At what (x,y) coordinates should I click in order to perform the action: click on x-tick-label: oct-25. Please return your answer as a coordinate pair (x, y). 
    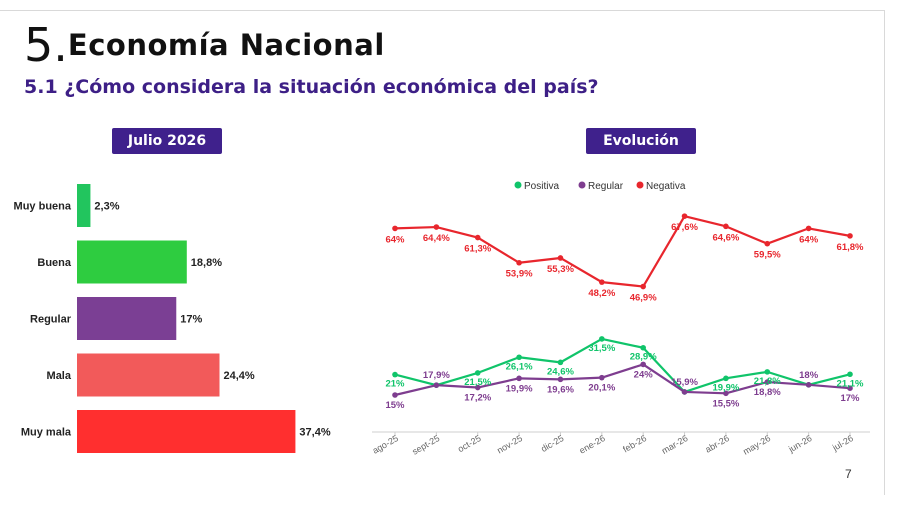
    Looking at the image, I should click on (469, 443).